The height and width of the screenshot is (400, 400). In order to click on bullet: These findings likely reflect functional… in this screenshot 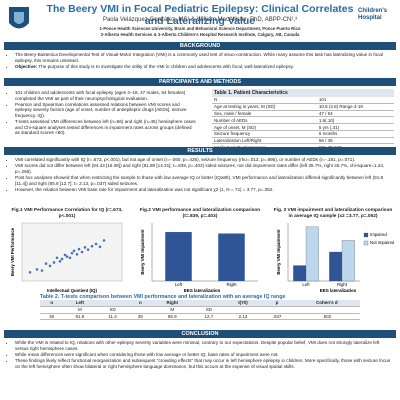, I will do `click(204, 363)`.